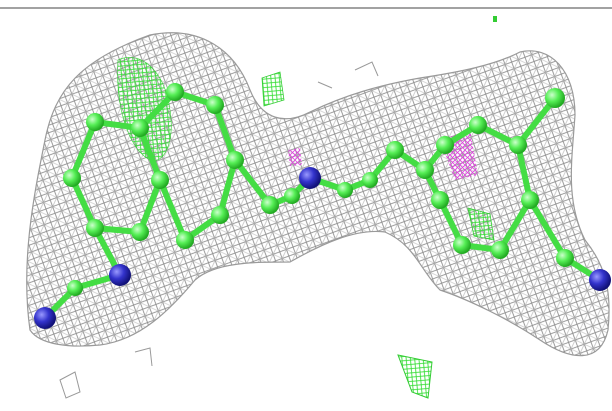  What do you see at coordinates (495, 19) in the screenshot?
I see `green-fragment` at bounding box center [495, 19].